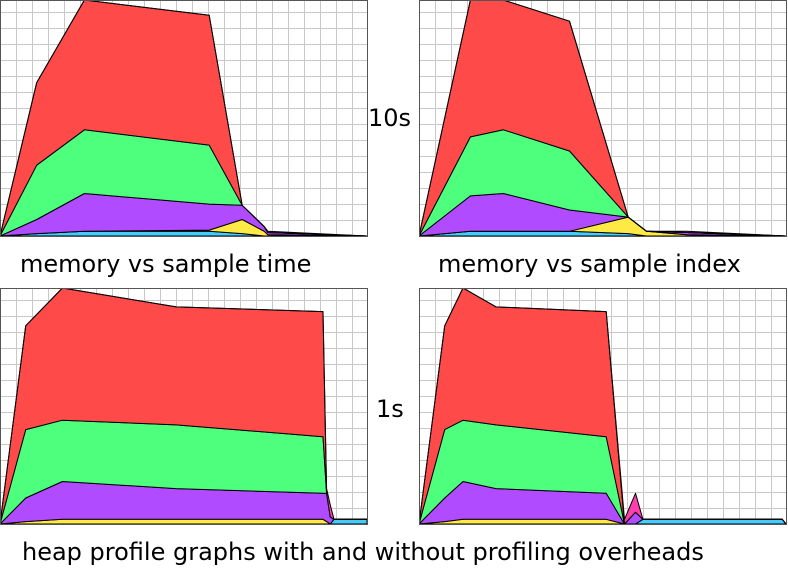 The image size is (788, 576). Describe the element at coordinates (390, 118) in the screenshot. I see `label-row-10s: 10s` at that location.